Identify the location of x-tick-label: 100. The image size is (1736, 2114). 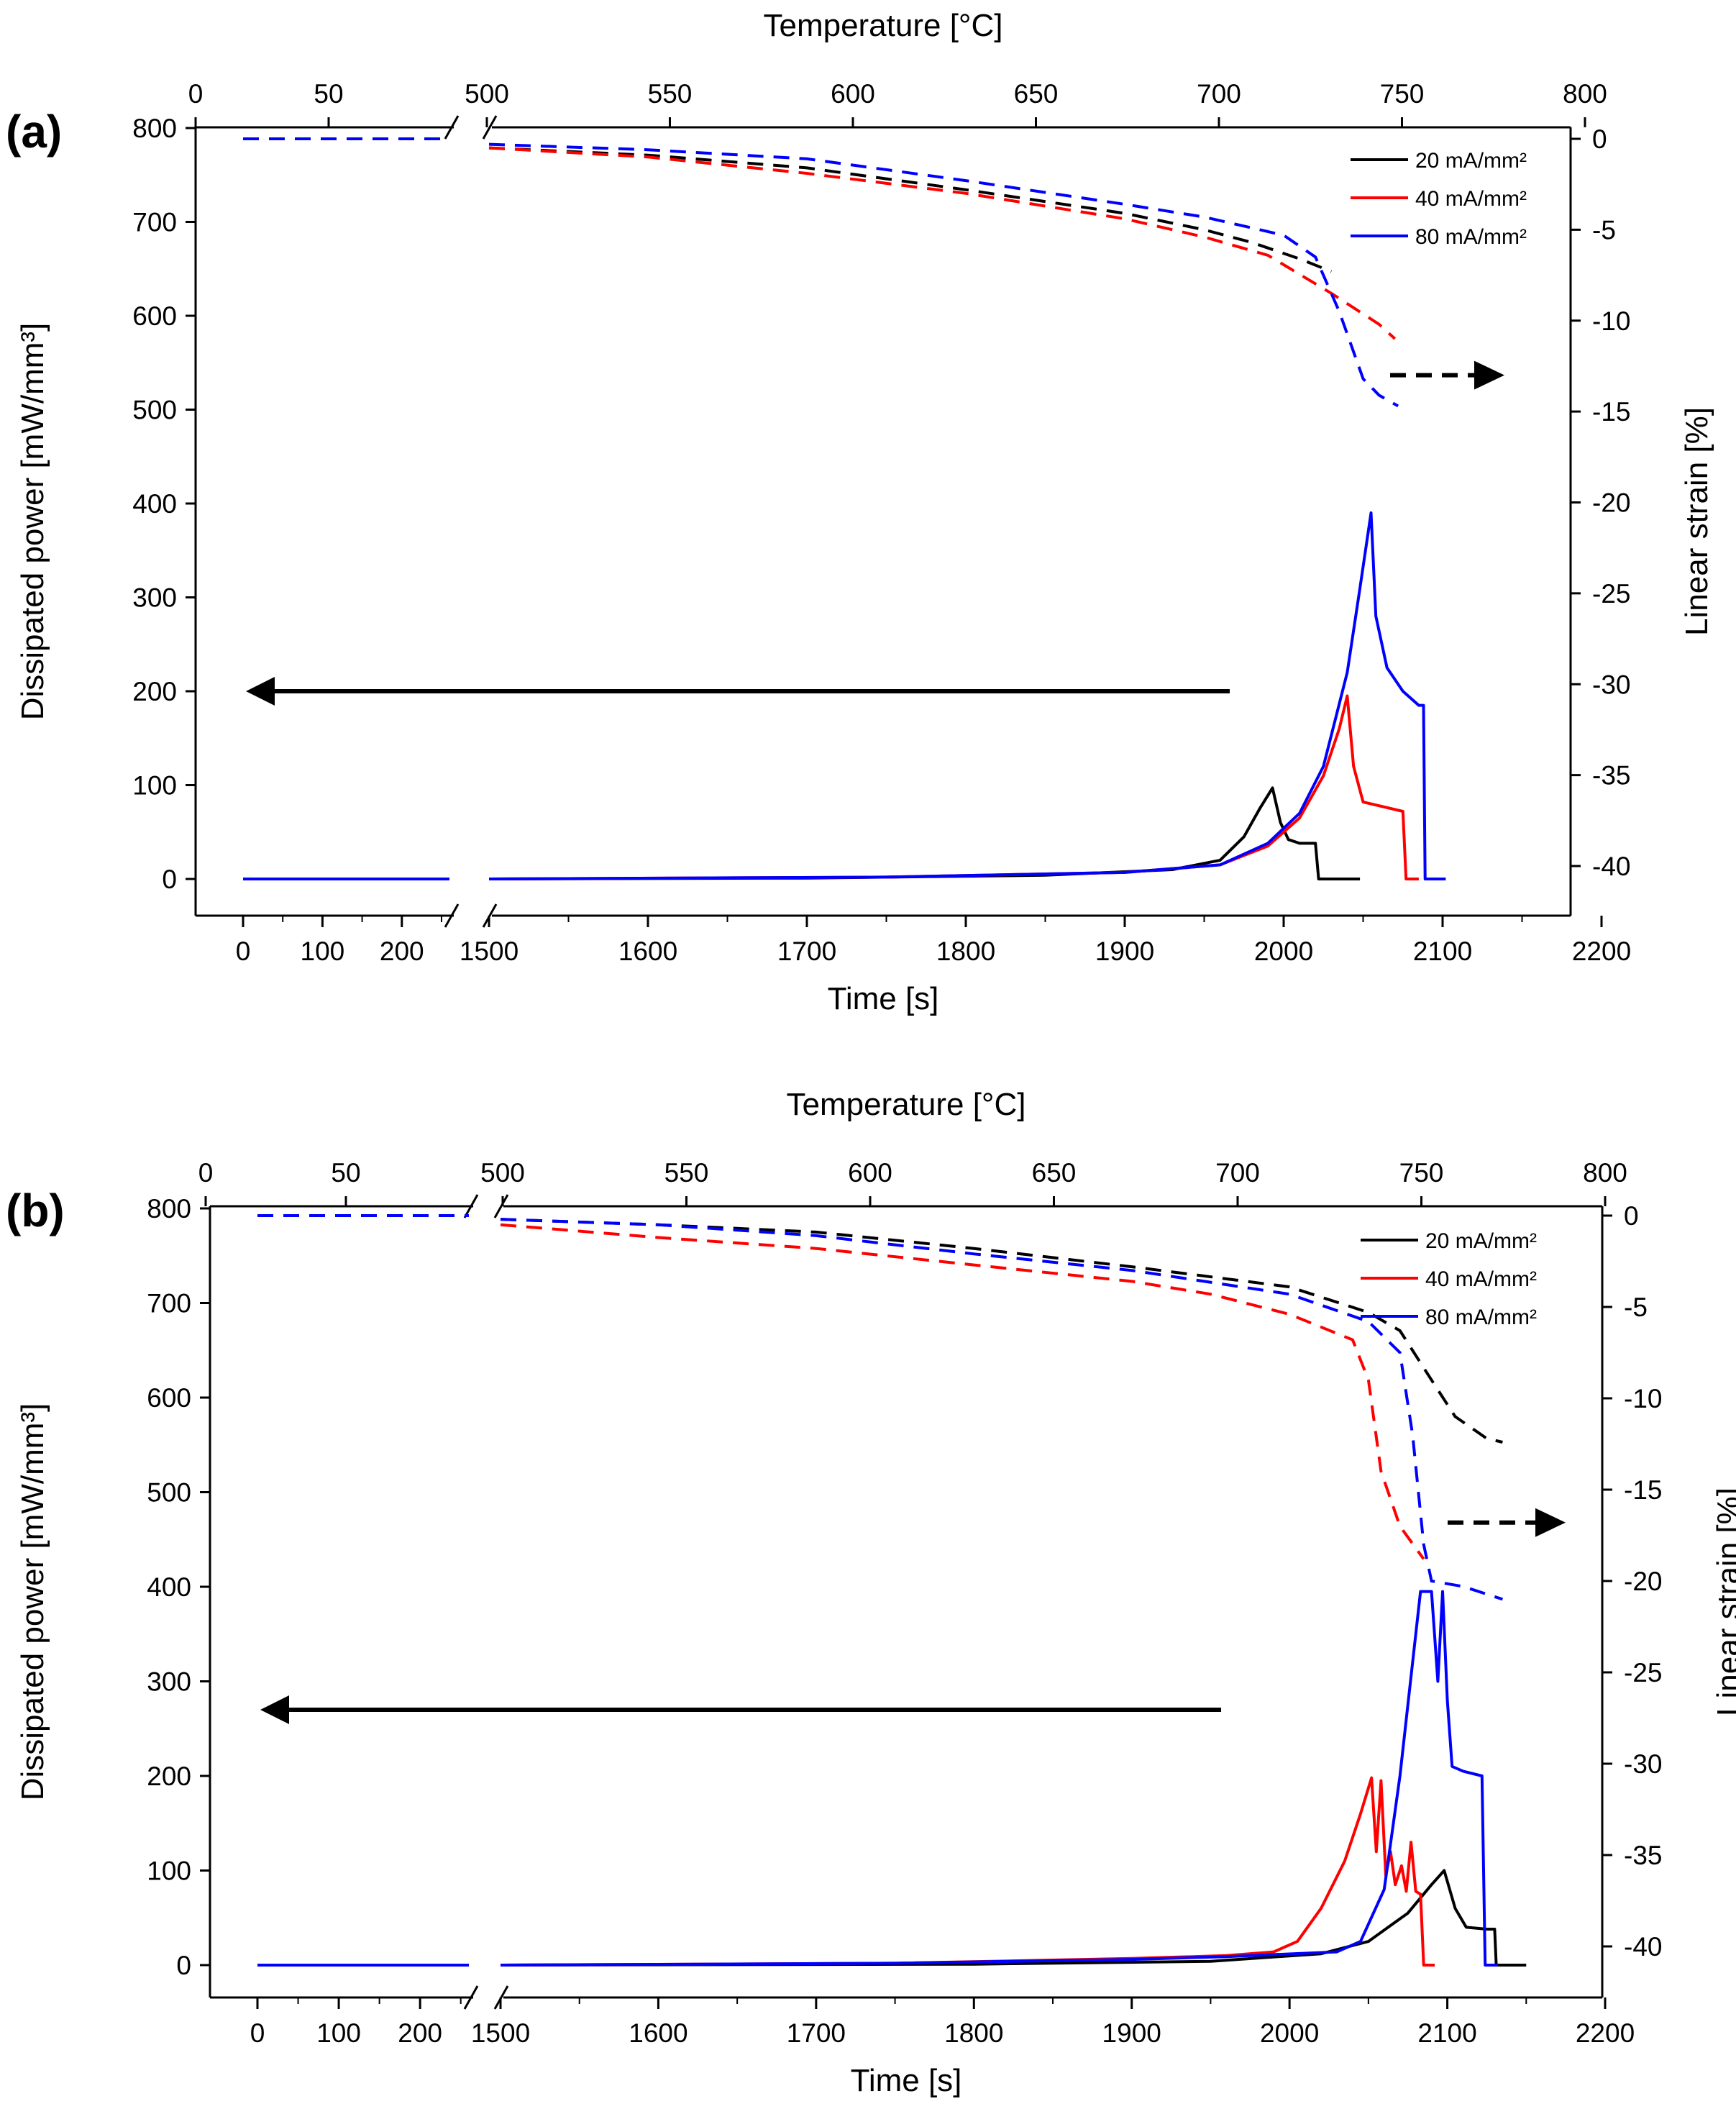
(339, 2033).